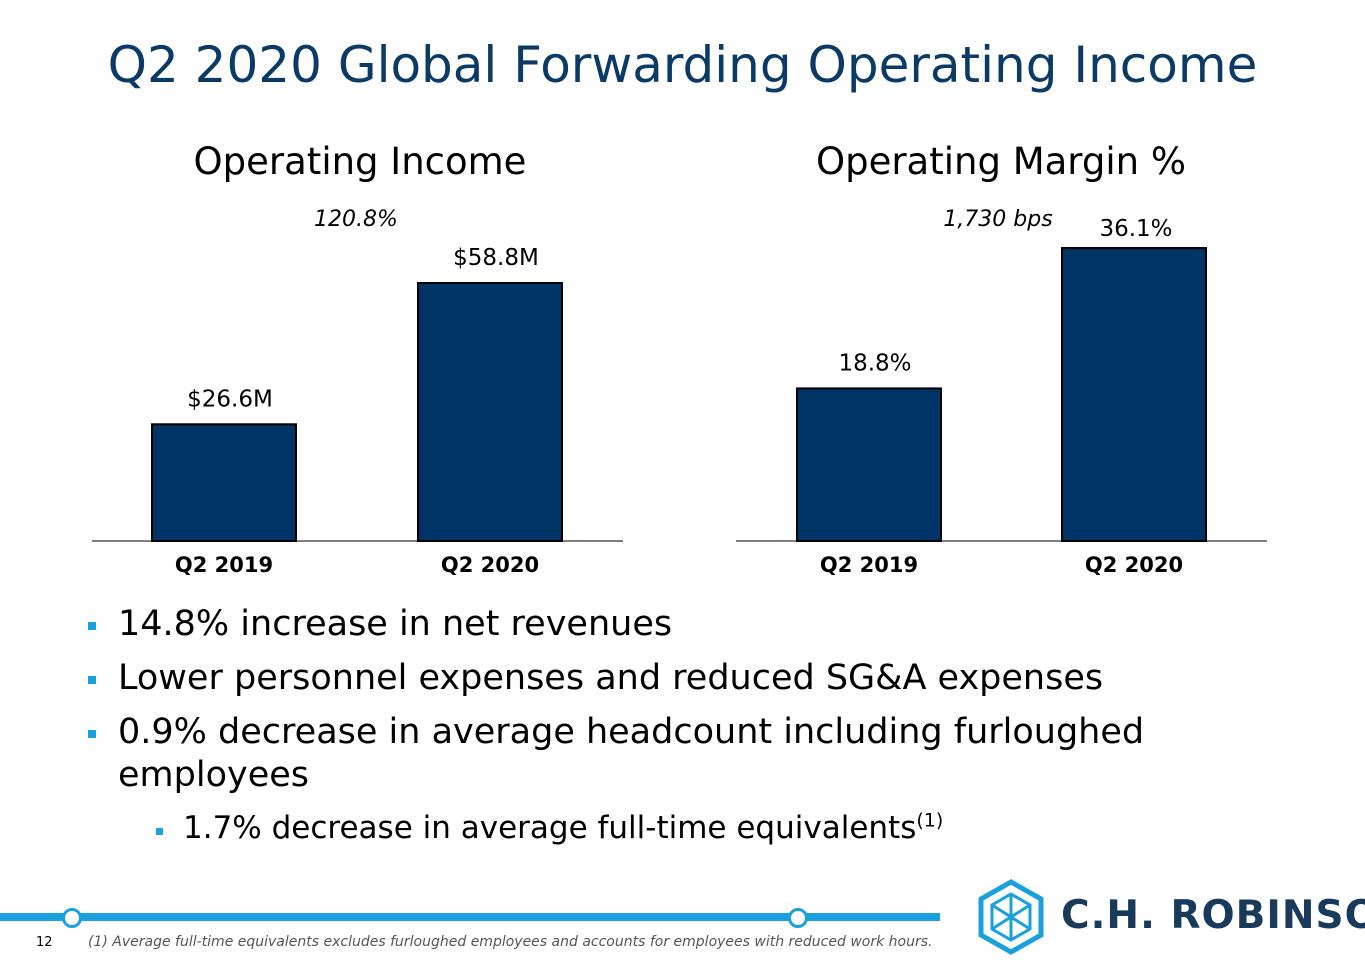 The width and height of the screenshot is (1365, 975). What do you see at coordinates (688, 624) in the screenshot?
I see `bullet-item: 14.8% increase in net revenues` at bounding box center [688, 624].